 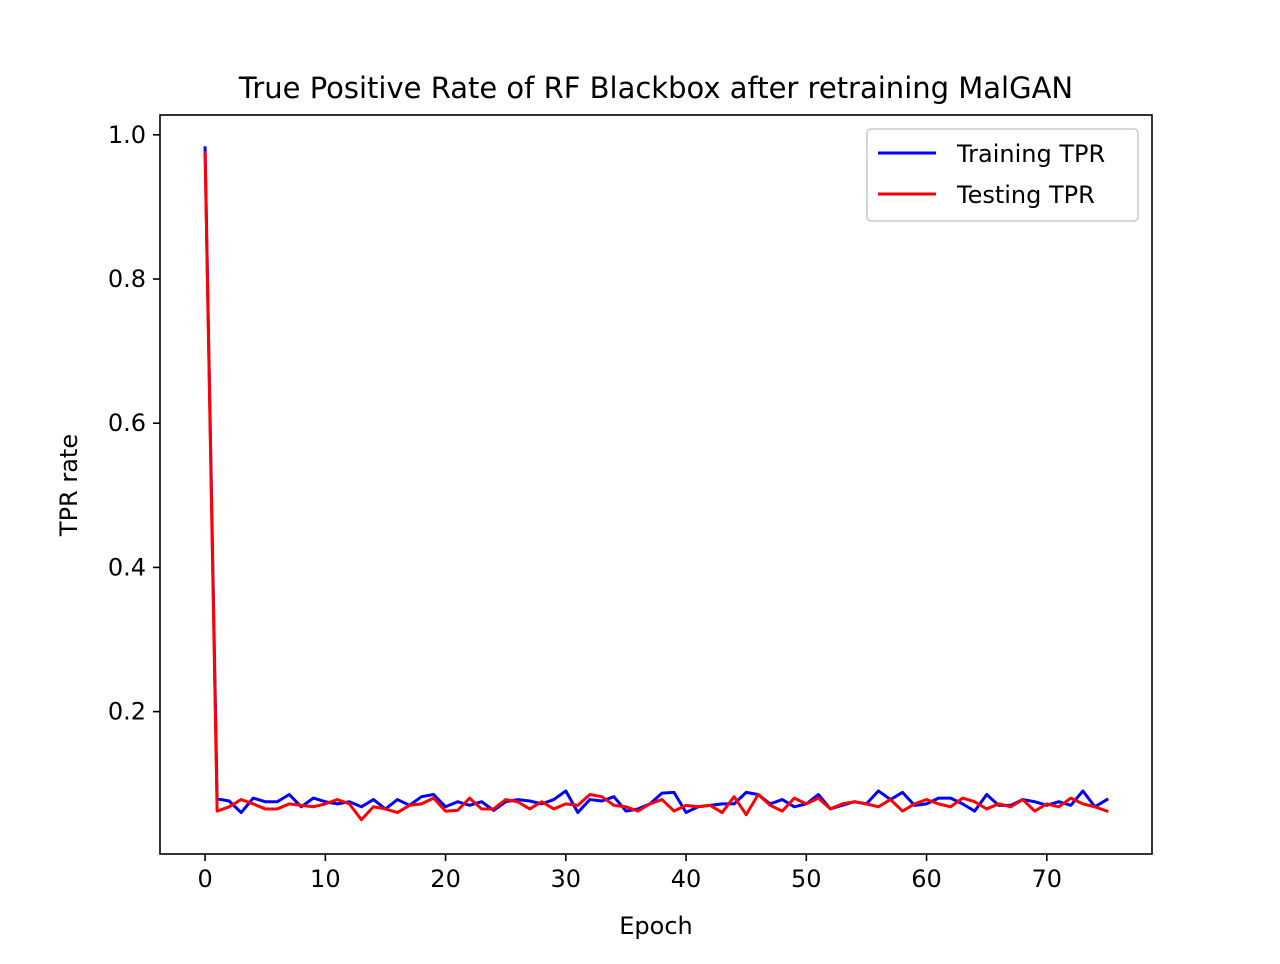 What do you see at coordinates (127, 423) in the screenshot?
I see `y-tick-label: 0.6` at bounding box center [127, 423].